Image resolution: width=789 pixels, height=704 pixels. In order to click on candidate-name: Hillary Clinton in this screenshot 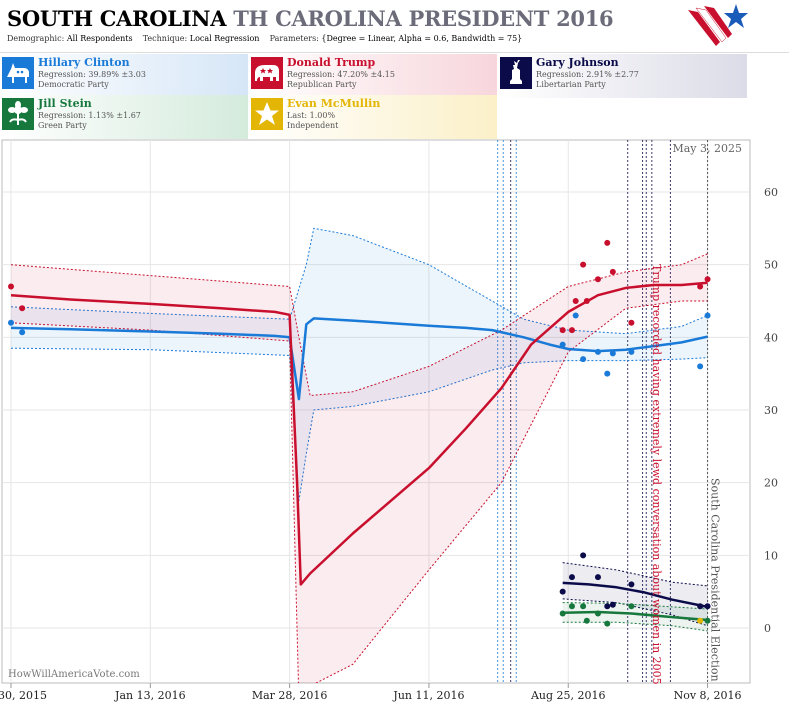, I will do `click(84, 62)`.